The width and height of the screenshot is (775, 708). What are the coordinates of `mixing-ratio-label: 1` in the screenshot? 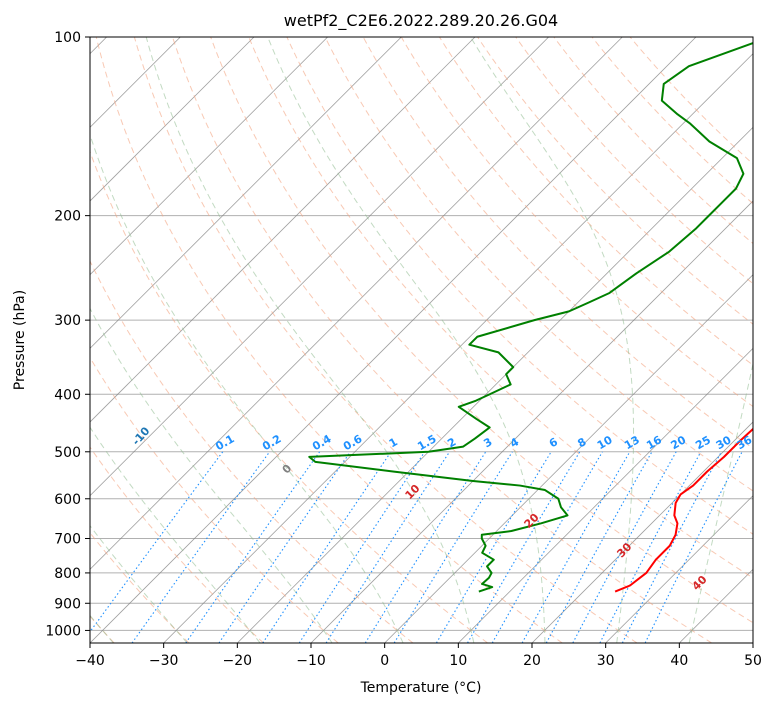 It's located at (393, 442).